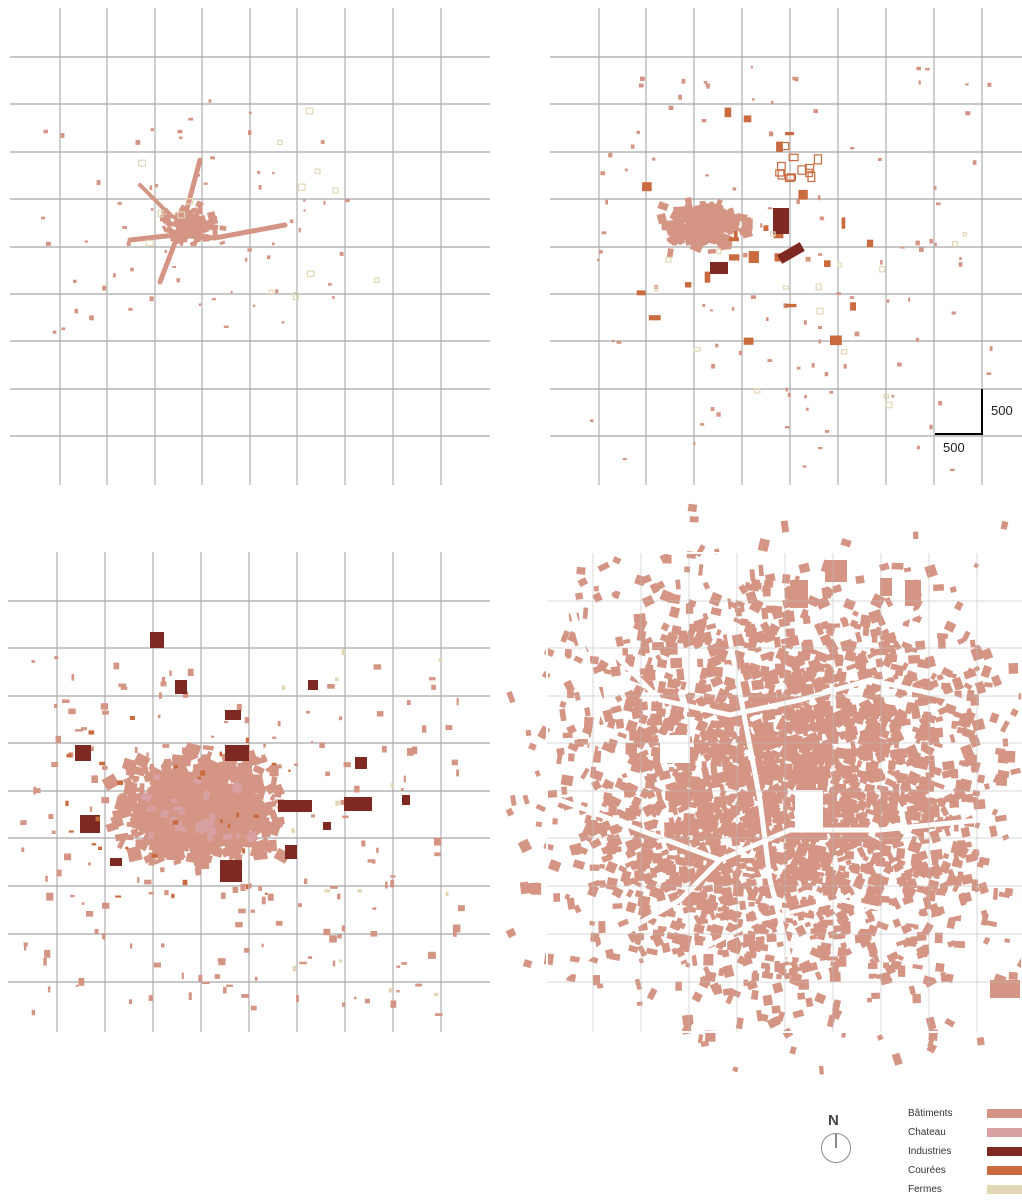 The image size is (1022, 1201). Describe the element at coordinates (406, 800) in the screenshot. I see `industry-building` at that location.